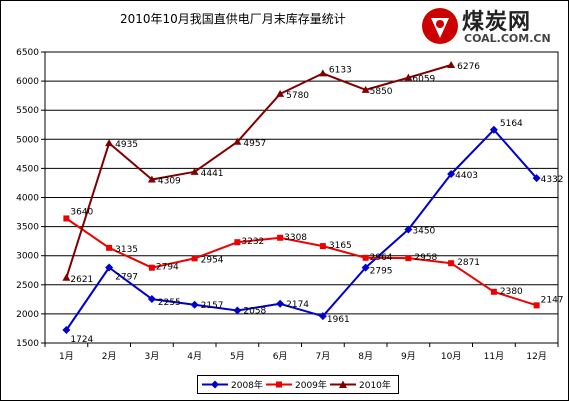 This screenshot has height=401, width=569. I want to click on y-tick-label: 6000, so click(27, 82).